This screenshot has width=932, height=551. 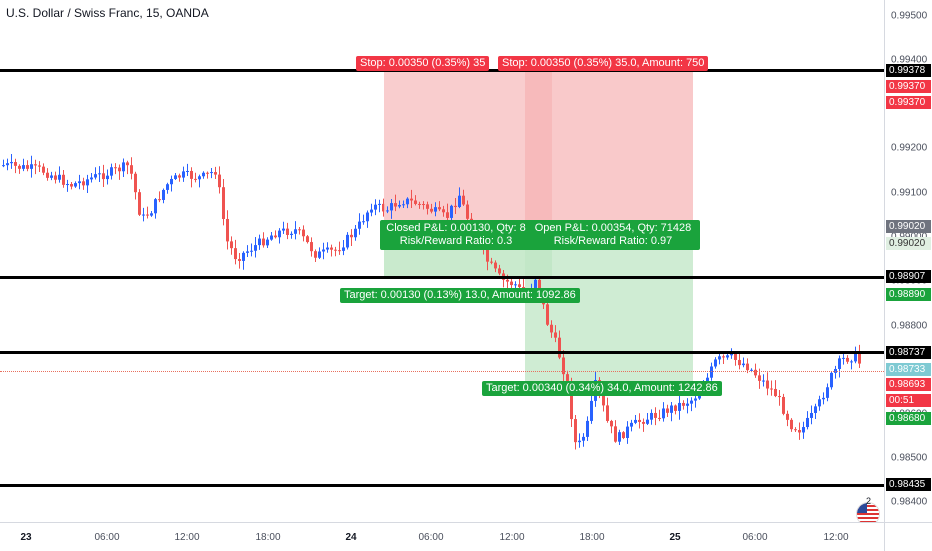 What do you see at coordinates (868, 512) in the screenshot?
I see `us-flag-icon` at bounding box center [868, 512].